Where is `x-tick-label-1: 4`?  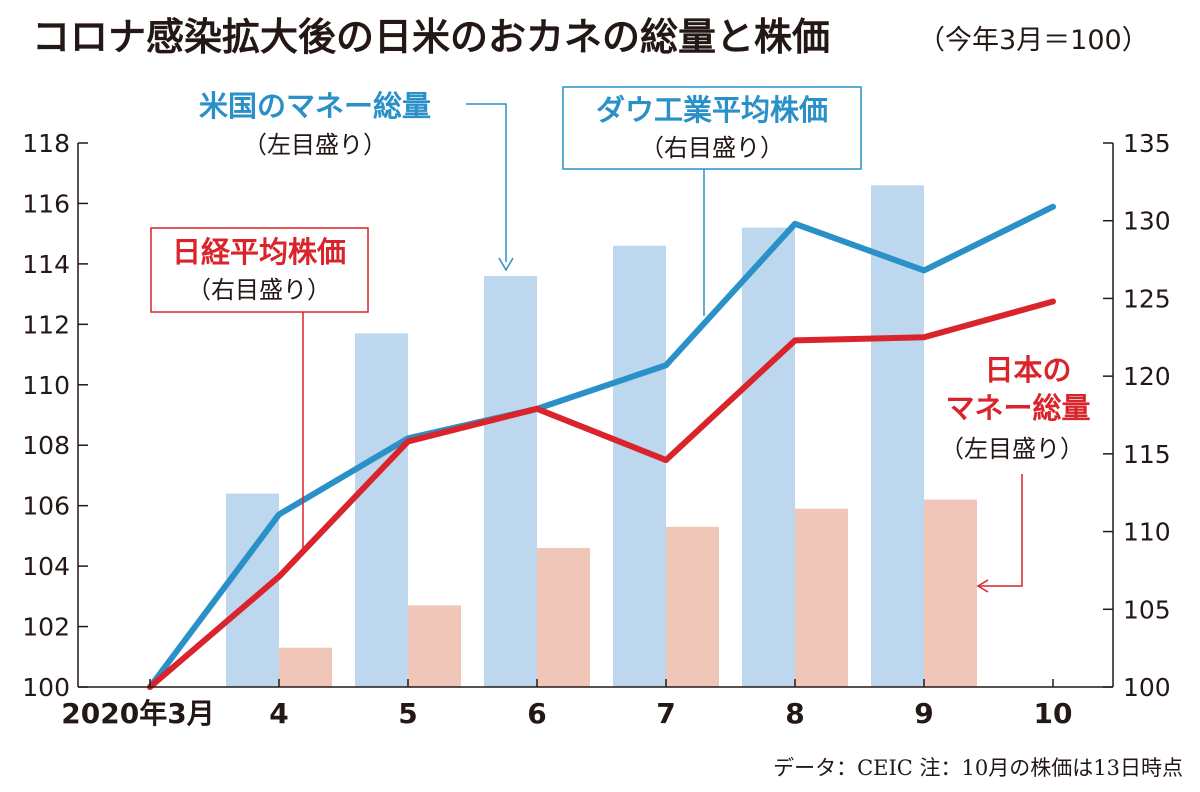
x-tick-label-1: 4 is located at coordinates (278, 713).